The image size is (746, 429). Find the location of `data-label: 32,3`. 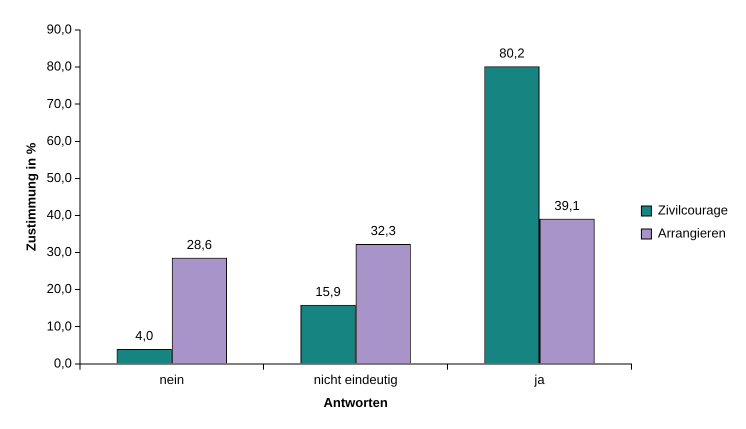

data-label: 32,3 is located at coordinates (383, 230).